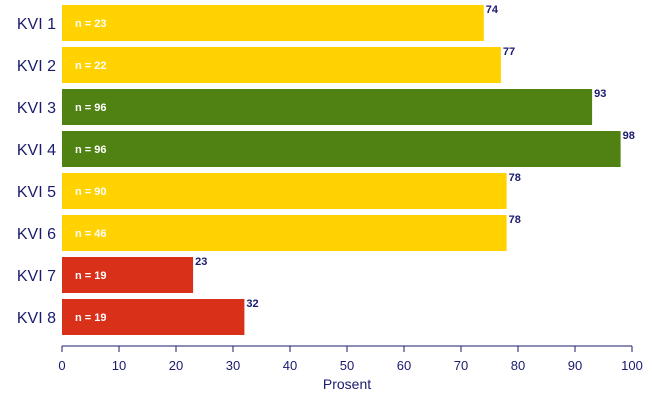 Image resolution: width=652 pixels, height=396 pixels. What do you see at coordinates (461, 365) in the screenshot?
I see `x-tick-label: 70` at bounding box center [461, 365].